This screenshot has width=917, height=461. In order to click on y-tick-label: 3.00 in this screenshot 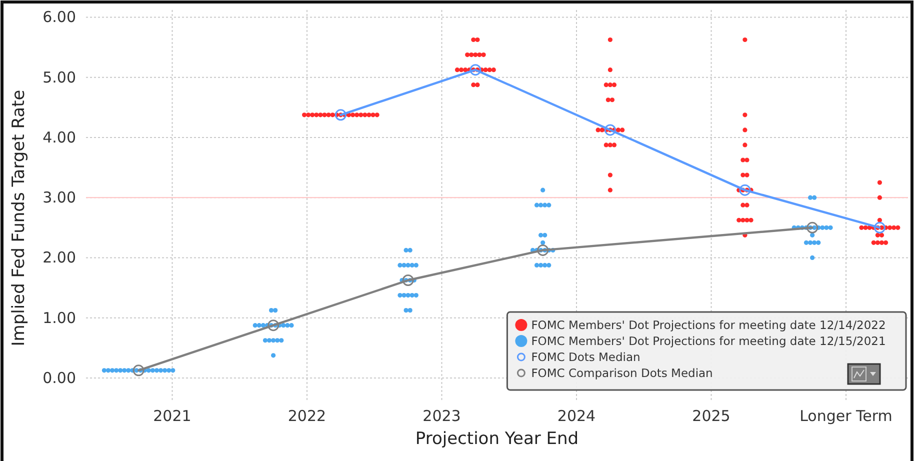, I will do `click(59, 197)`.